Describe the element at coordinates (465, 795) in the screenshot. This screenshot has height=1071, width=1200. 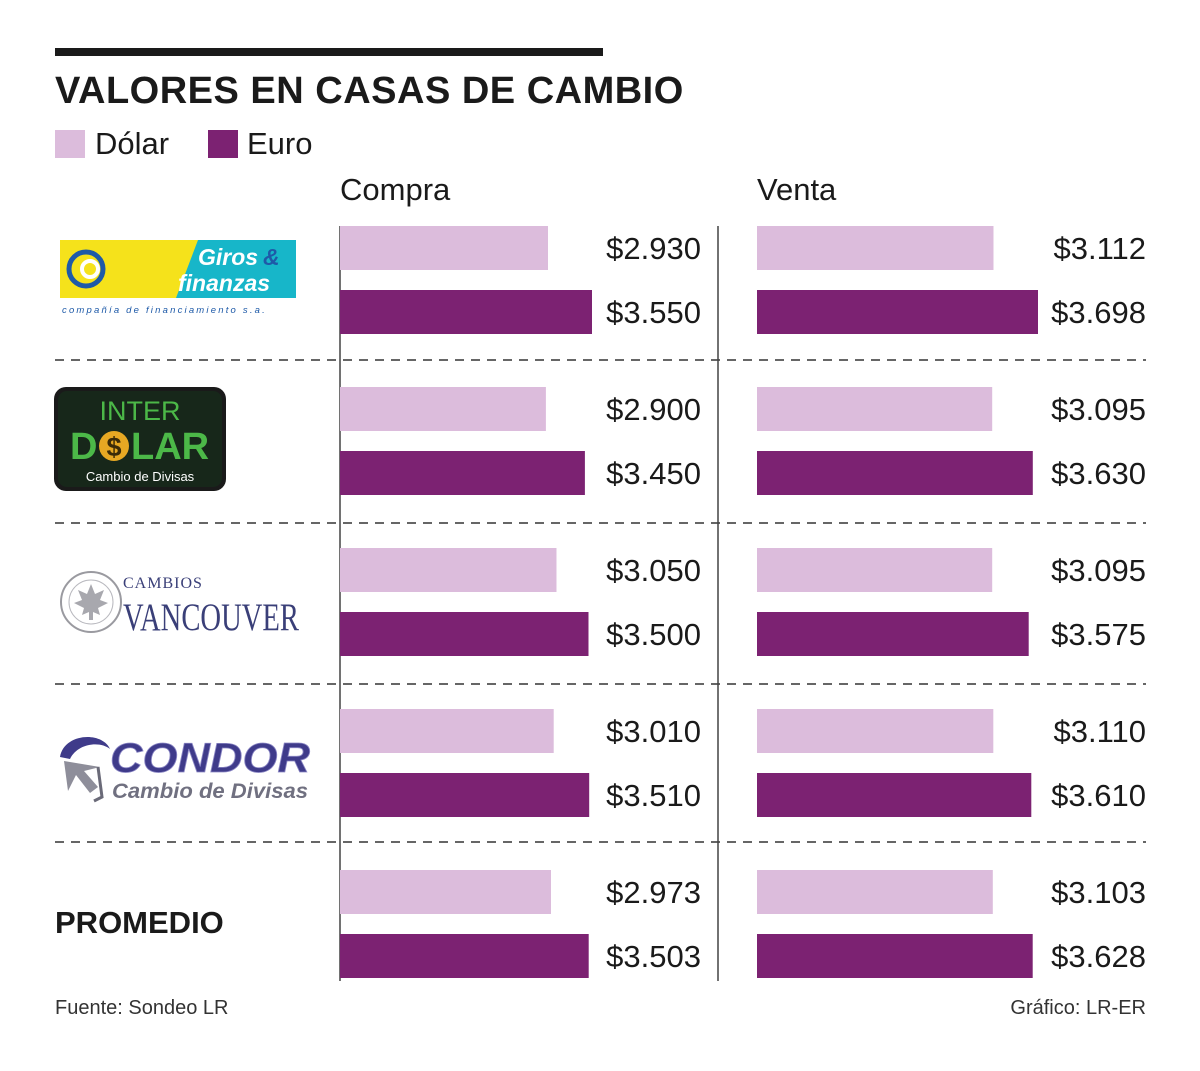
I see `bar-compra-condor-euro` at that location.